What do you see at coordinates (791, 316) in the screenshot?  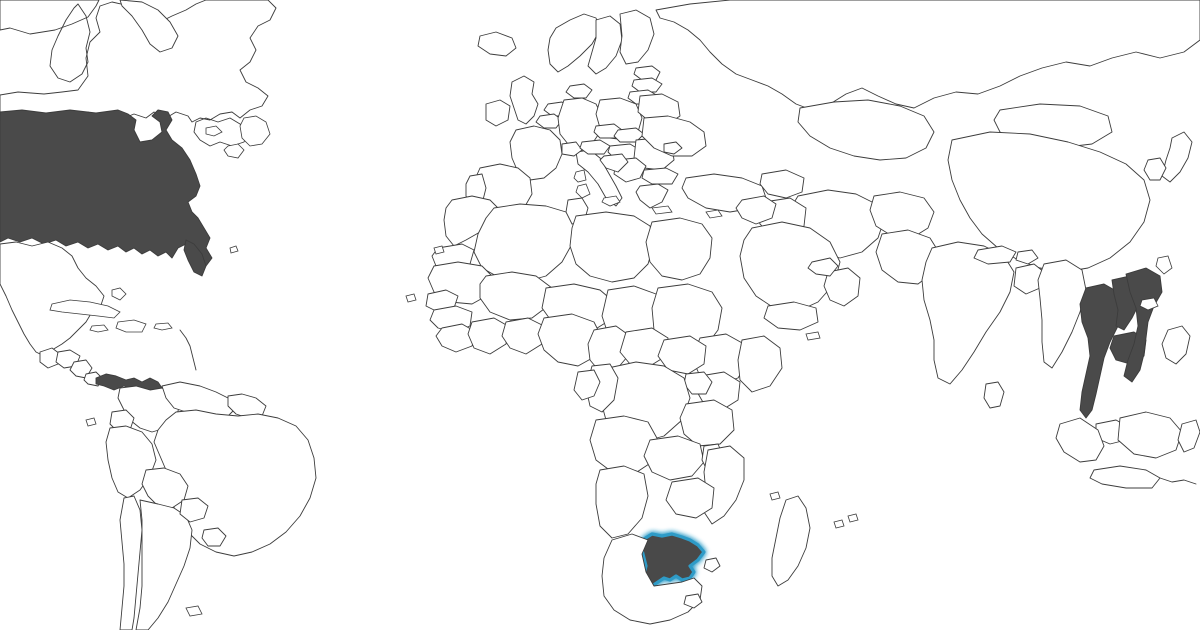 I see `country-yemen` at bounding box center [791, 316].